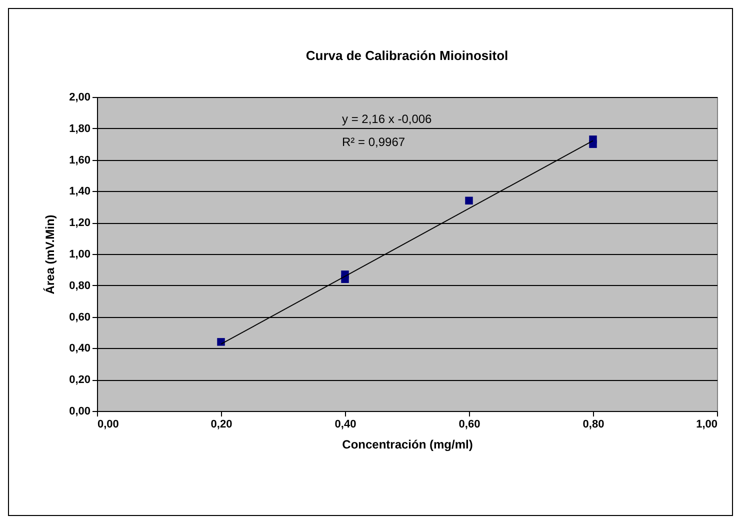 This screenshot has height=518, width=735. I want to click on annotation: R² = 0,9967, so click(374, 142).